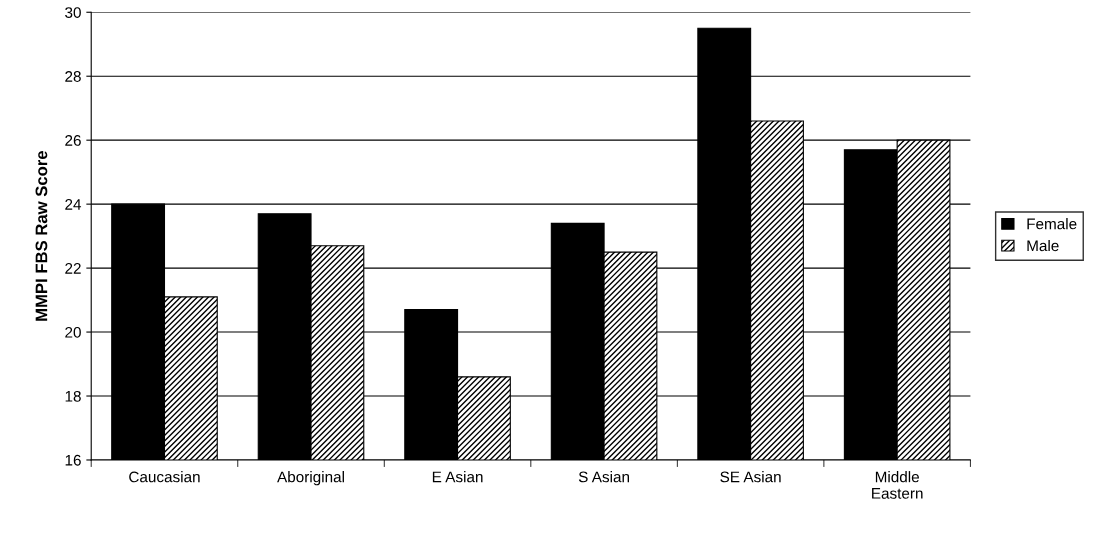 The height and width of the screenshot is (533, 1099). What do you see at coordinates (457, 477) in the screenshot?
I see `x-tick-label: E Asian` at bounding box center [457, 477].